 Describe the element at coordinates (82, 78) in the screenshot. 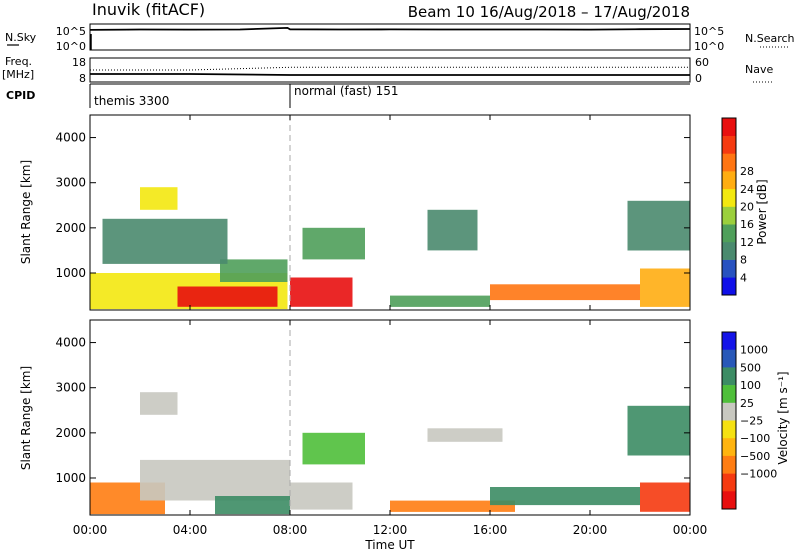

I see `freq-tick-bottom: 8` at that location.